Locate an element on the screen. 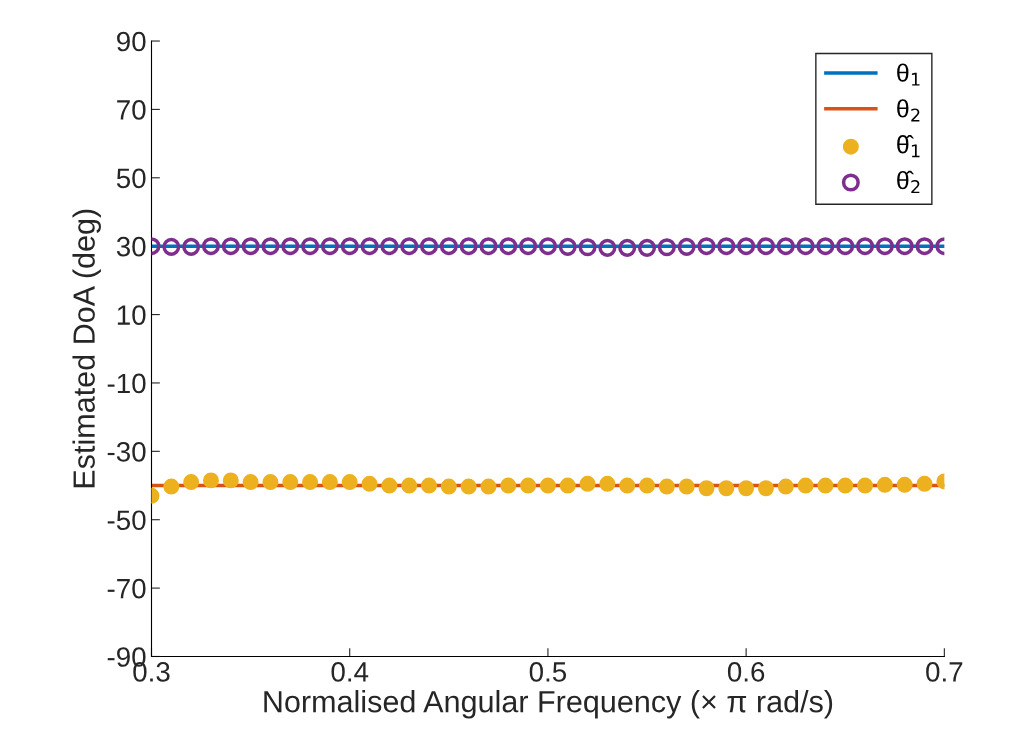 Image resolution: width=1010 pixels, height=746 pixels. y-axis-title: Estimated DoA (deg) is located at coordinates (86, 348).